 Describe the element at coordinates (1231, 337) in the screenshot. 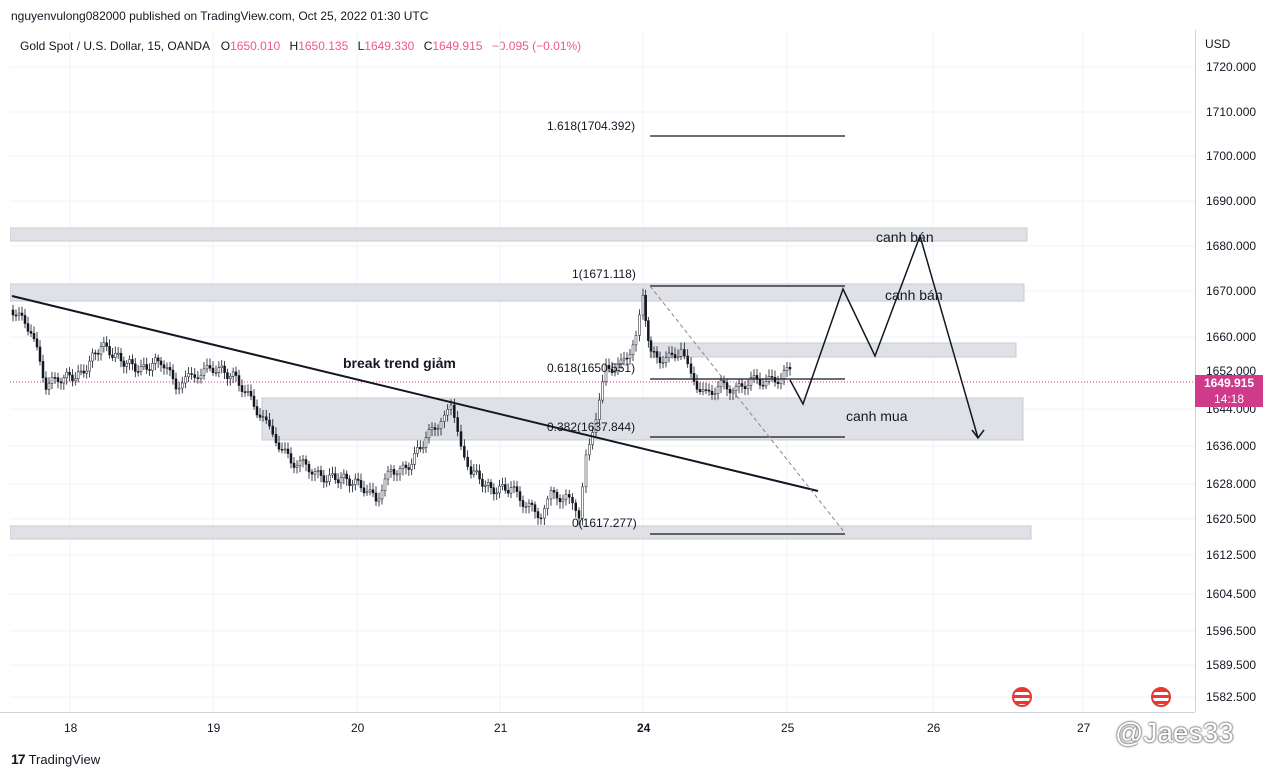

I see `price-tick: 1660.000` at that location.